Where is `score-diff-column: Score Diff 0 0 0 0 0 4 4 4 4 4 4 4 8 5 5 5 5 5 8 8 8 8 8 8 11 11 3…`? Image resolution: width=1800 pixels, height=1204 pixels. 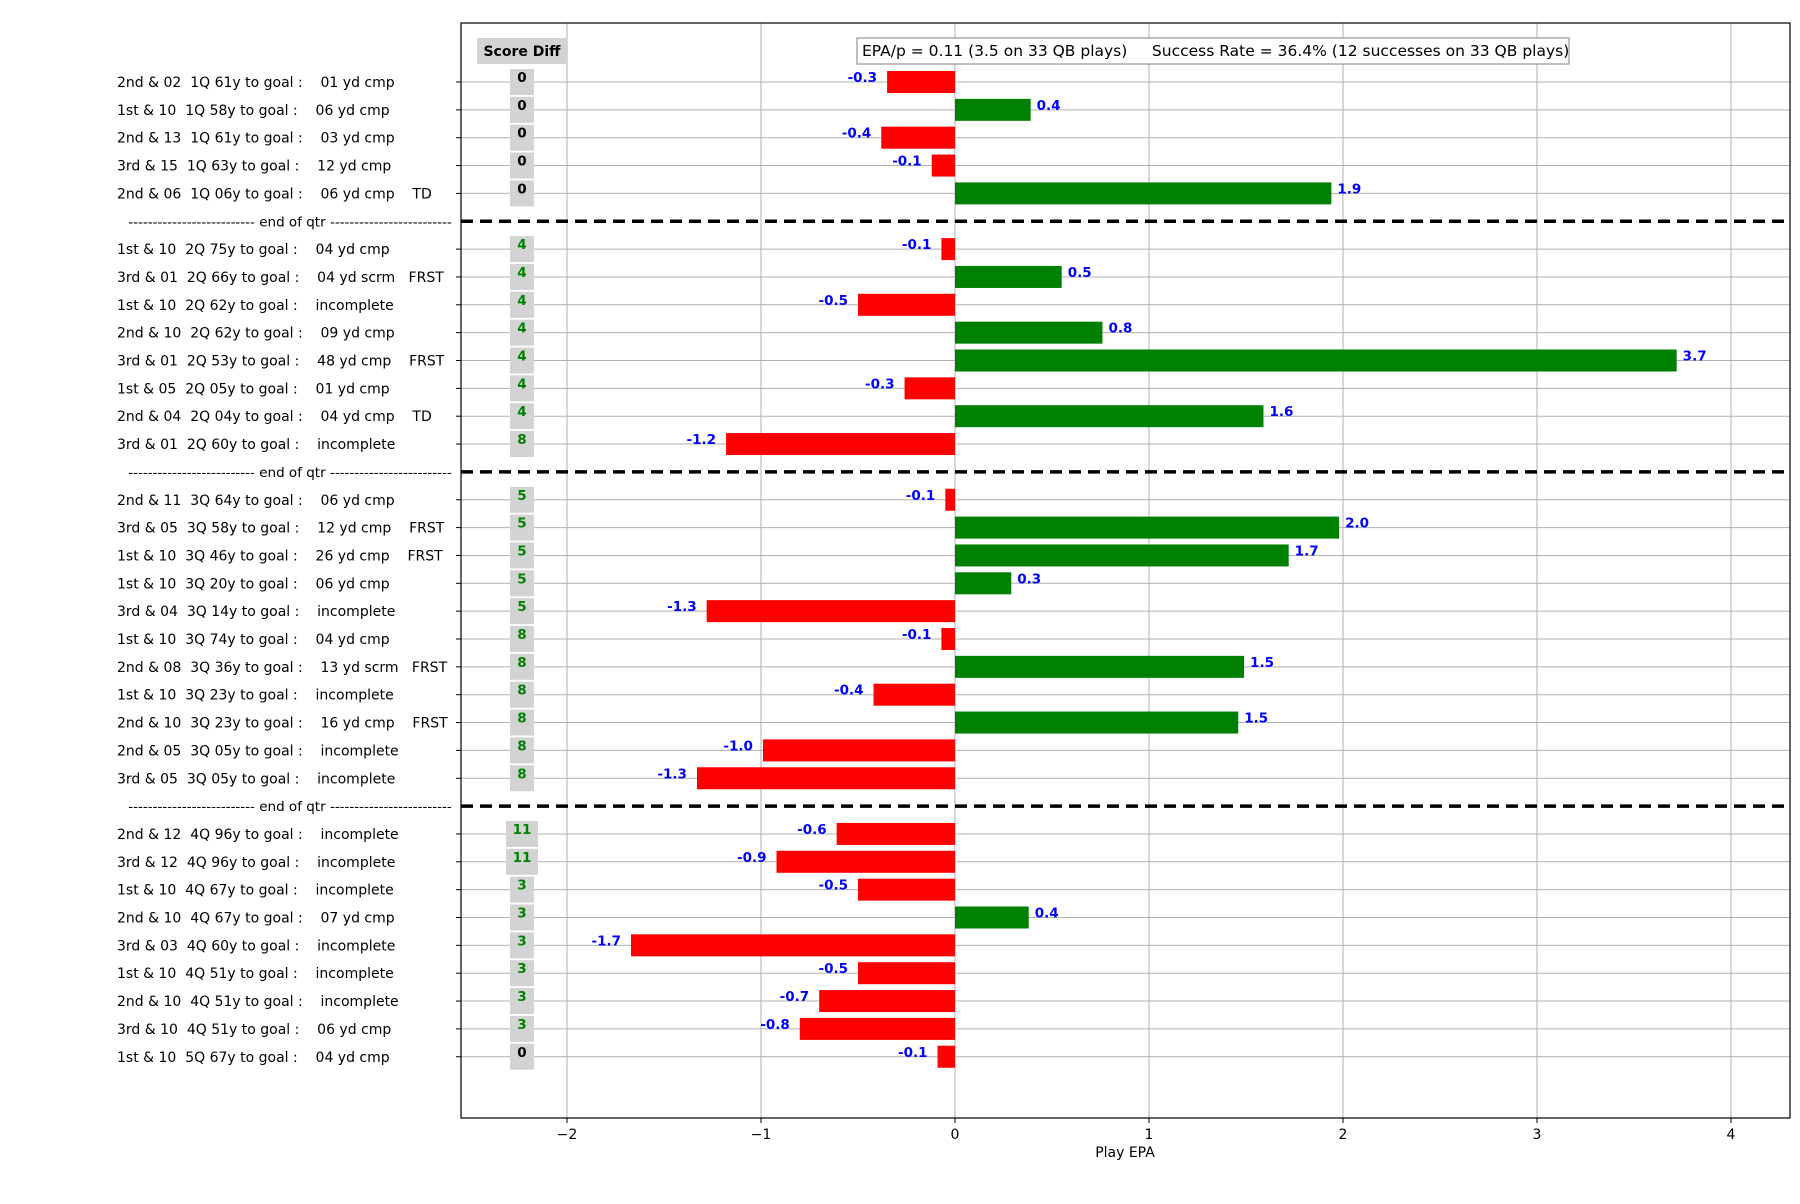
score-diff-column: Score Diff 0 0 0 0 0 4 4 4 4 4 4 4 8 5 5 5 5 5 8 8 8 8 8 8 11 11 3… is located at coordinates (522, 554).